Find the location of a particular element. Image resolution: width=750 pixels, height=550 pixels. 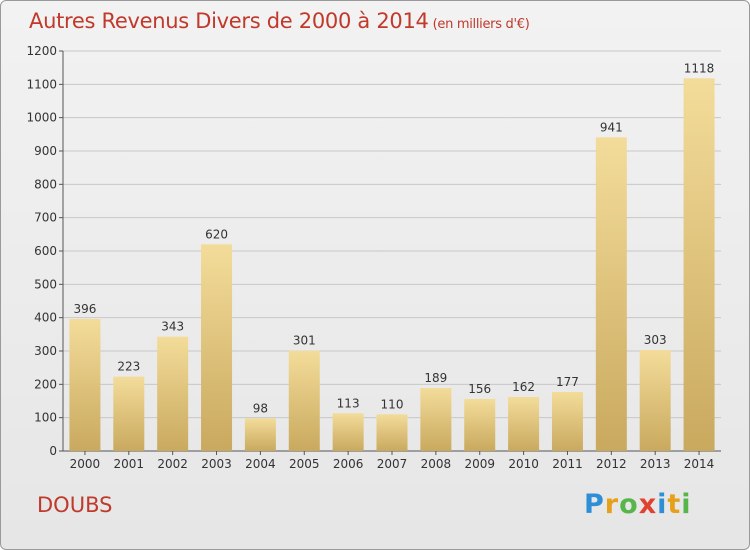

x-tick-label: 2002 is located at coordinates (172, 464).